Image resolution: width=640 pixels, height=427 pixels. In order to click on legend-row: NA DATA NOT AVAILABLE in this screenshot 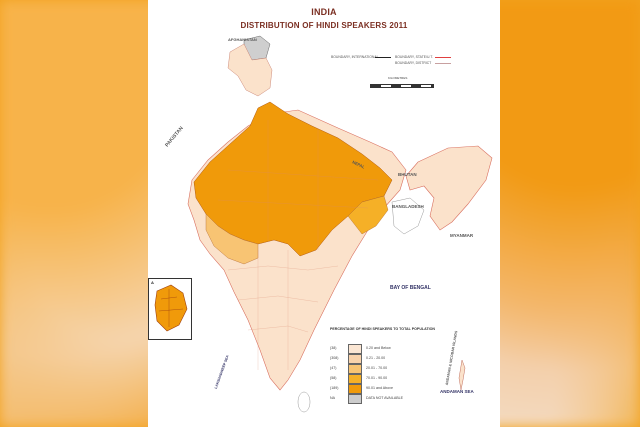, I will do `click(385, 399)`.